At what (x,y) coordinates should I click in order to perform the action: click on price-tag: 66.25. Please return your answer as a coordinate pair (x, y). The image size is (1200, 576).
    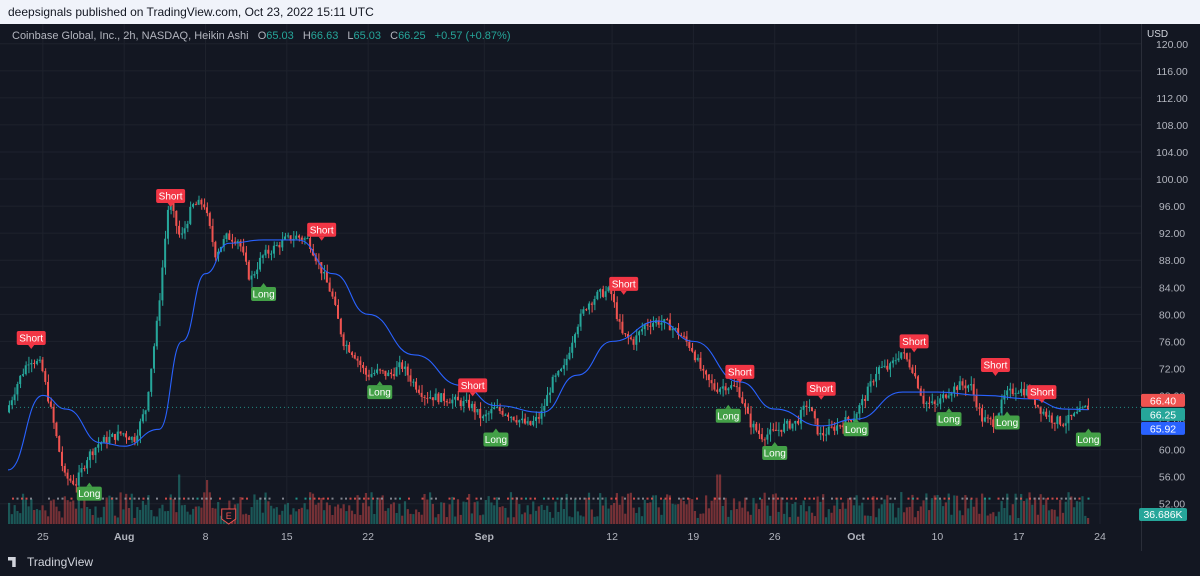
    Looking at the image, I should click on (1163, 414).